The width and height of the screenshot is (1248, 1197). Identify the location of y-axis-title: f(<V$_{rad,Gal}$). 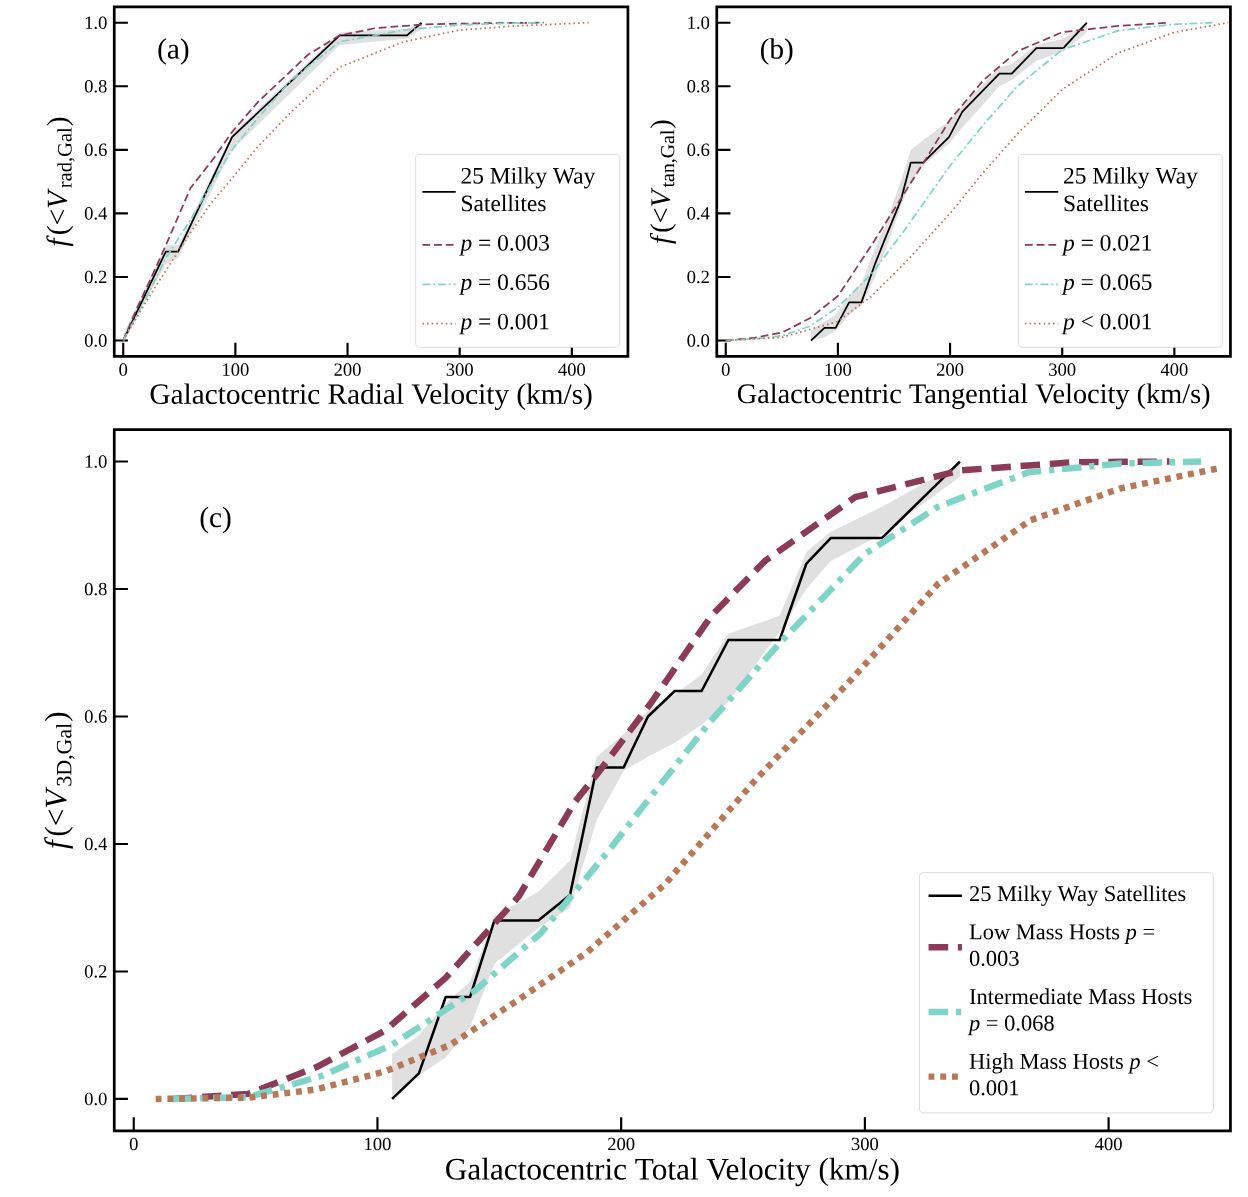
(60, 182).